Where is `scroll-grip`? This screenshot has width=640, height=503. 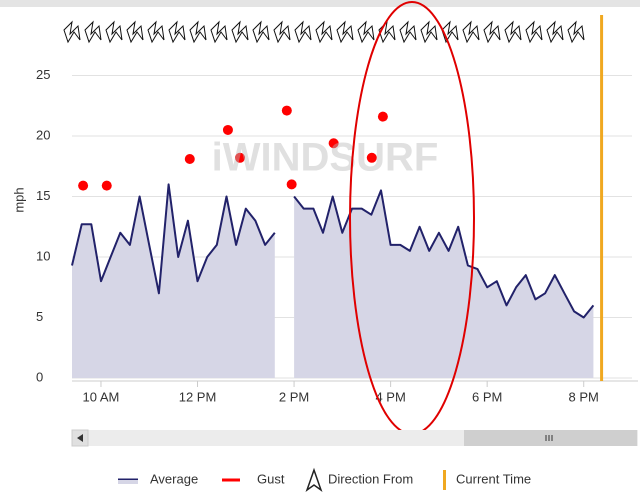
scroll-grip is located at coordinates (549, 438).